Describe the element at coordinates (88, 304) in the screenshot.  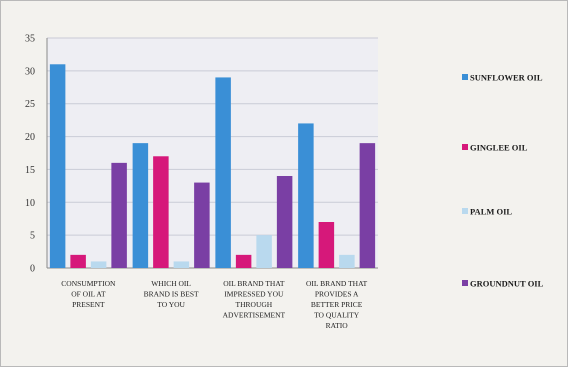
I see `x-category-label: PRESENT` at that location.